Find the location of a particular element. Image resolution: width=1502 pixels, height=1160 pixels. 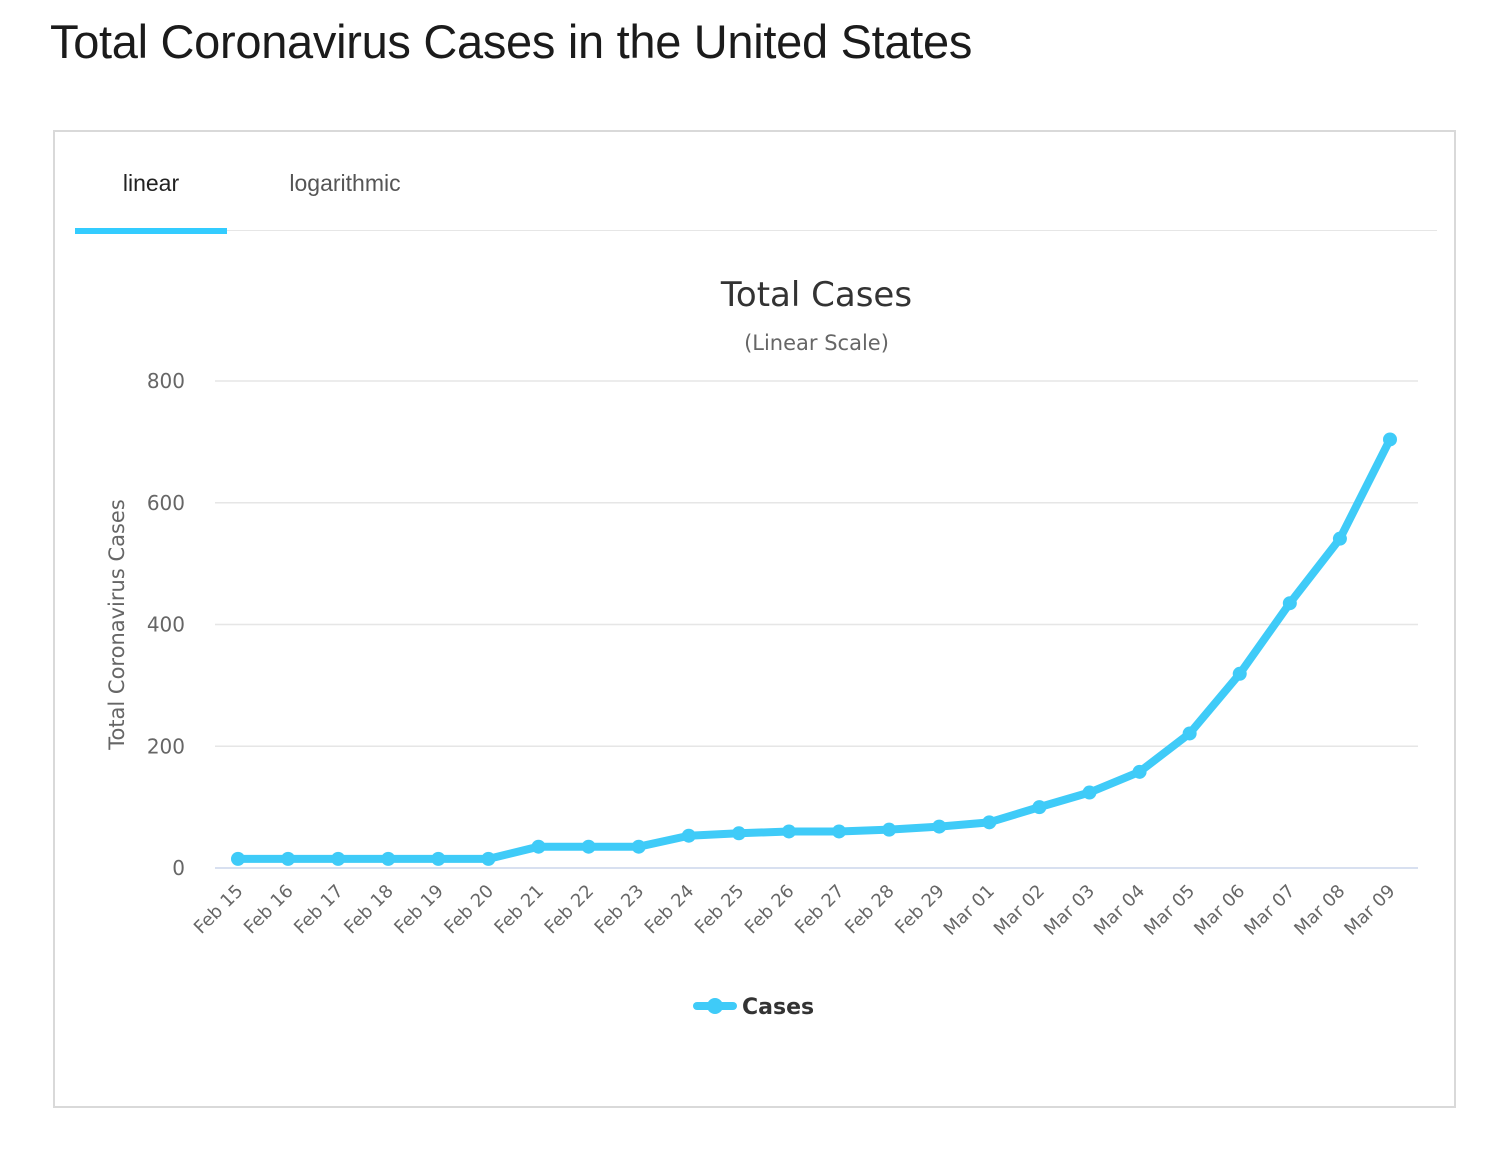

active-tab-indicator is located at coordinates (151, 231).